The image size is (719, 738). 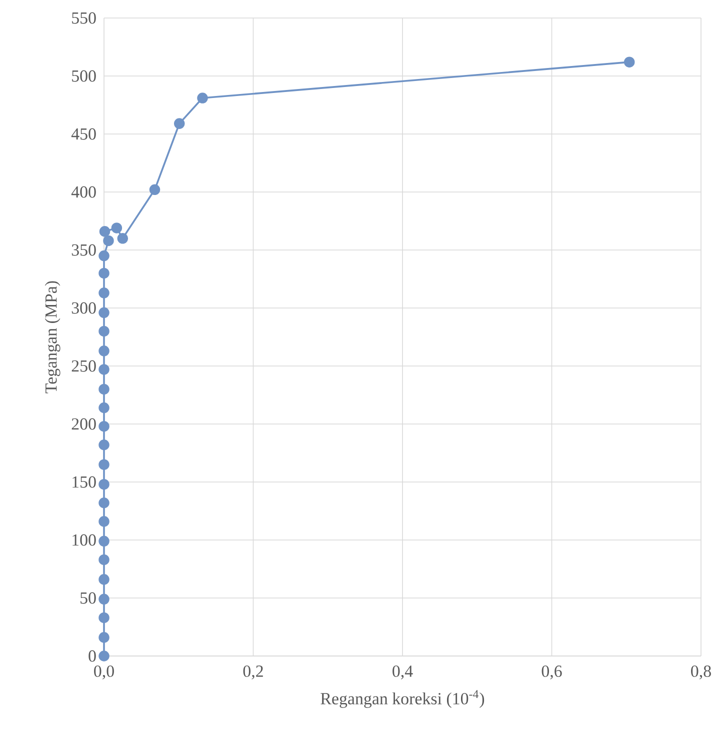 What do you see at coordinates (83, 192) in the screenshot?
I see `y-tick-label: 400` at bounding box center [83, 192].